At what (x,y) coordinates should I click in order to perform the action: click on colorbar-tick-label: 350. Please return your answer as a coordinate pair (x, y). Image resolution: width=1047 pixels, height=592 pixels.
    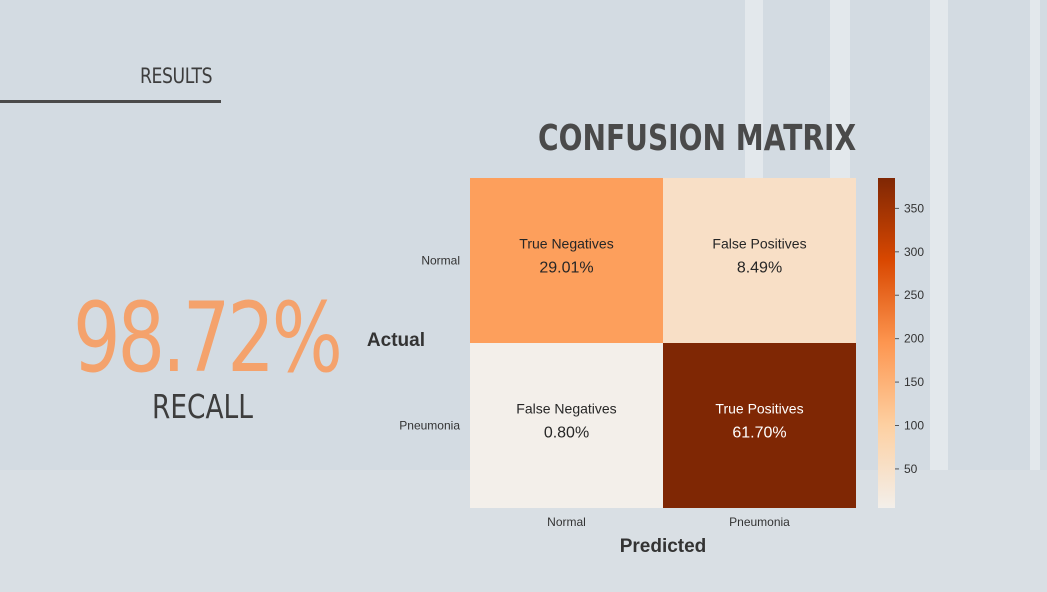
    Looking at the image, I should click on (914, 208).